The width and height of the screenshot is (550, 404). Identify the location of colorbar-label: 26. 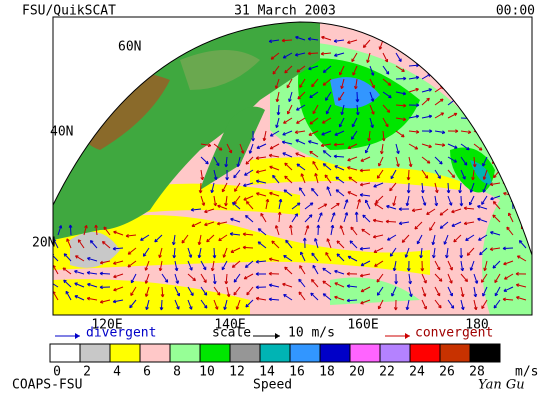
(447, 372).